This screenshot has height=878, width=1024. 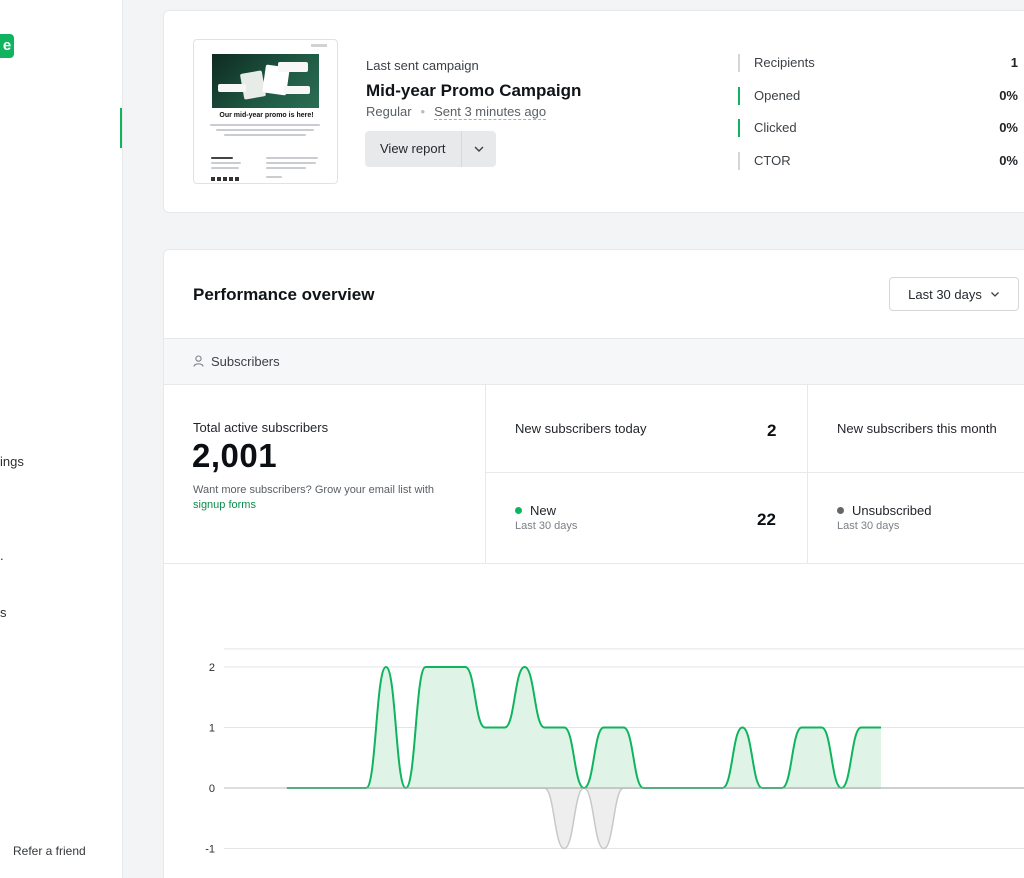 I want to click on stat-label: Recipients, so click(x=784, y=62).